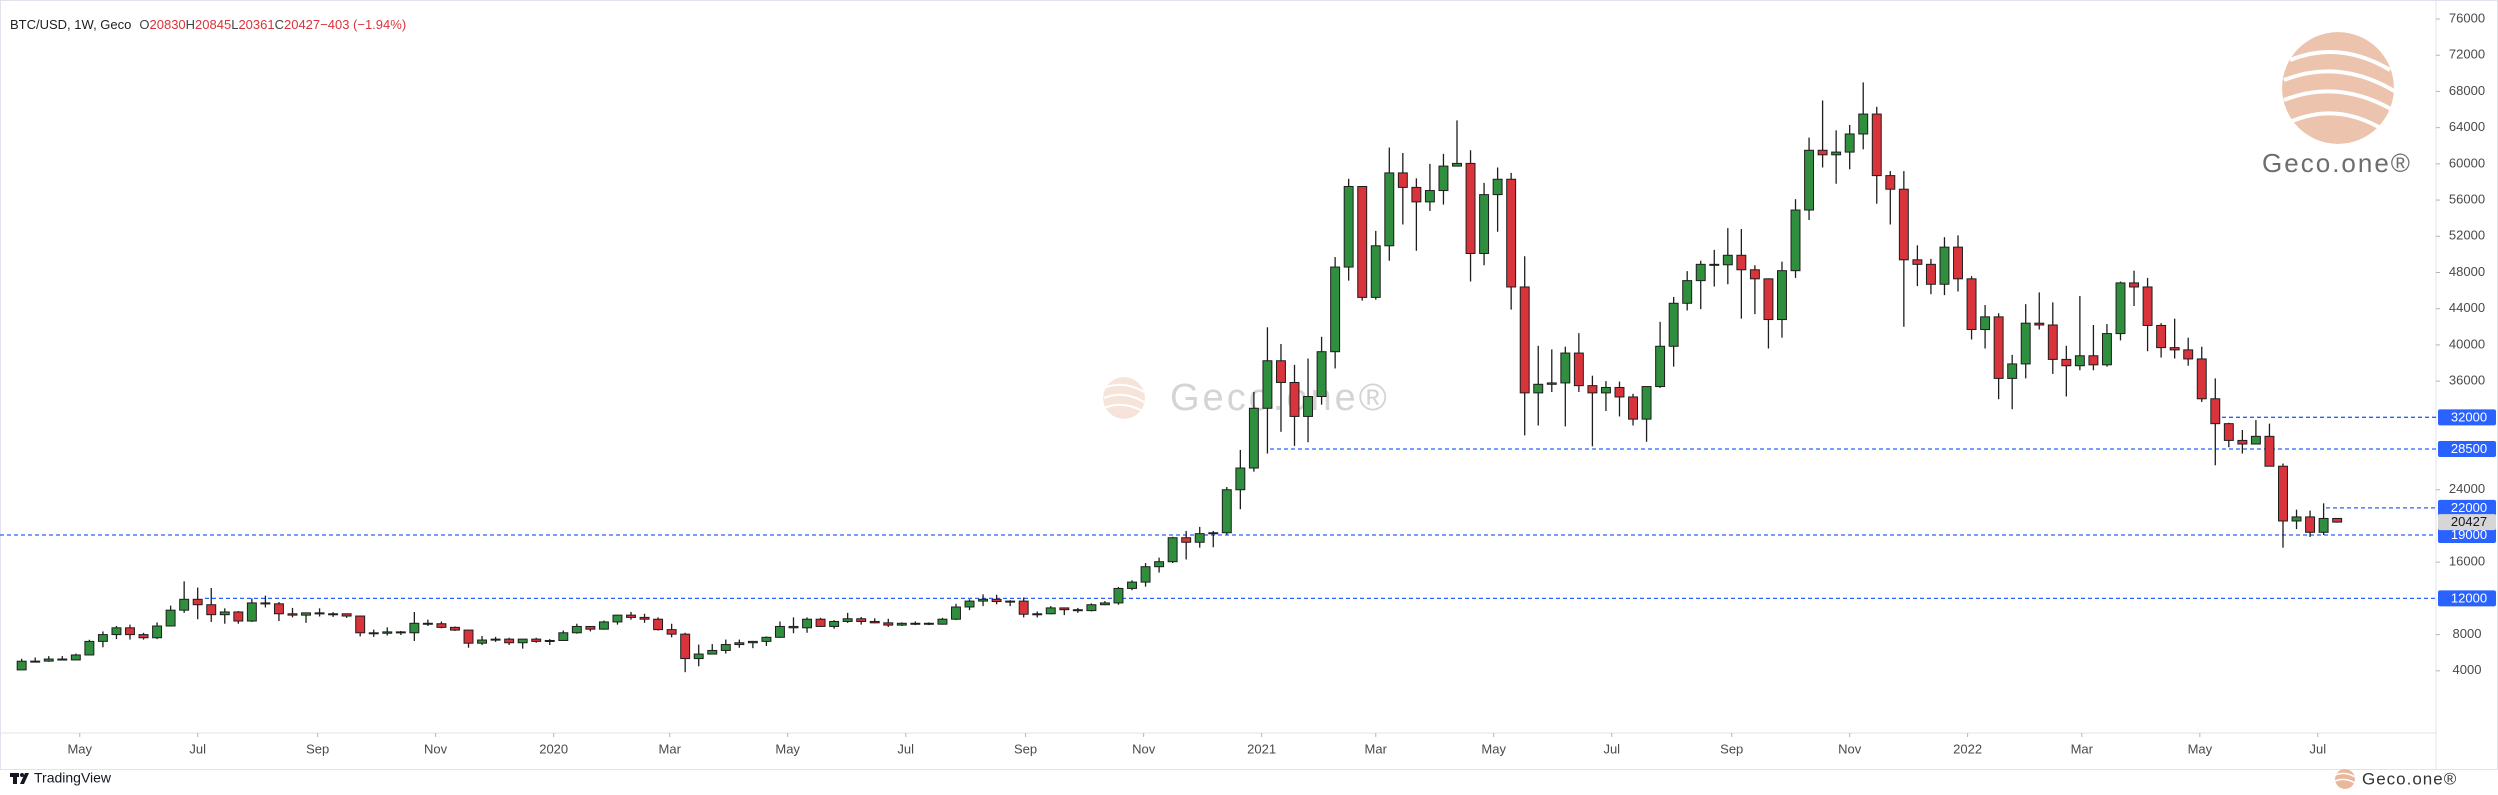 Image resolution: width=2498 pixels, height=795 pixels. Describe the element at coordinates (167, 24) in the screenshot. I see `ohlc-value: 20830` at that location.